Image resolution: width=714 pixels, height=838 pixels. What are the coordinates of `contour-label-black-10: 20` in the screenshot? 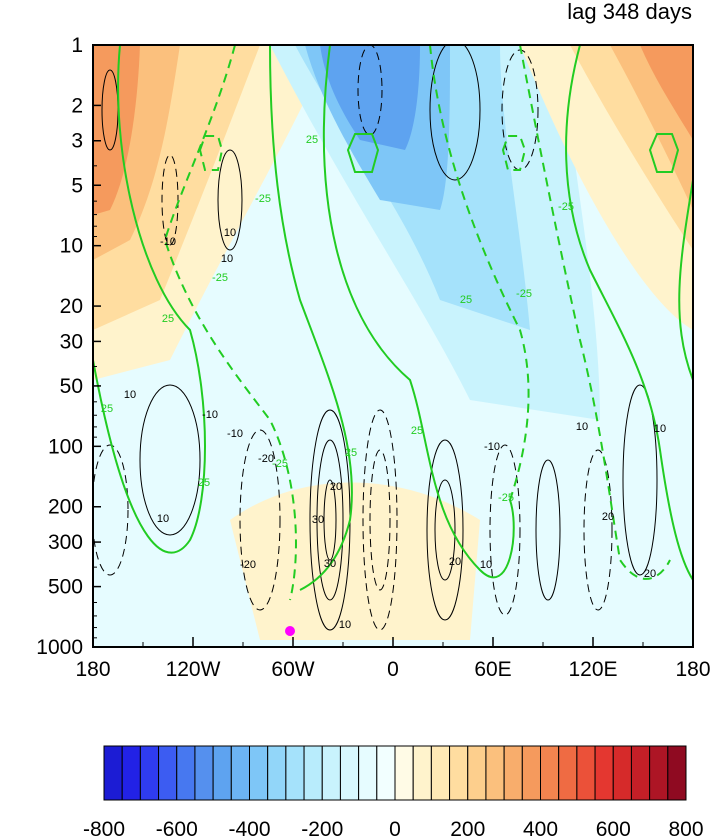 It's located at (455, 562).